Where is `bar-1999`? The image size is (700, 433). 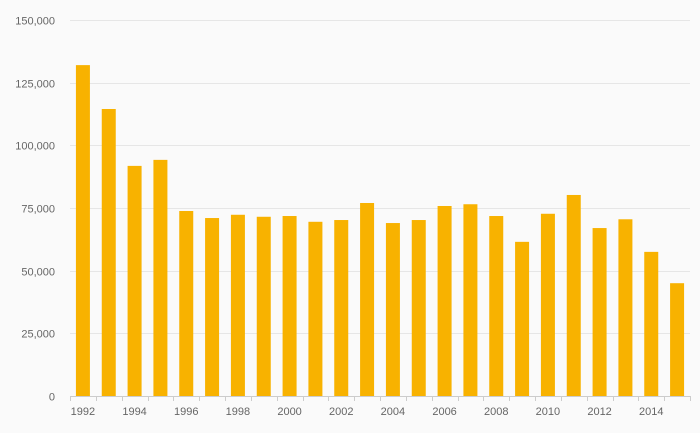
bar-1999 is located at coordinates (263, 306).